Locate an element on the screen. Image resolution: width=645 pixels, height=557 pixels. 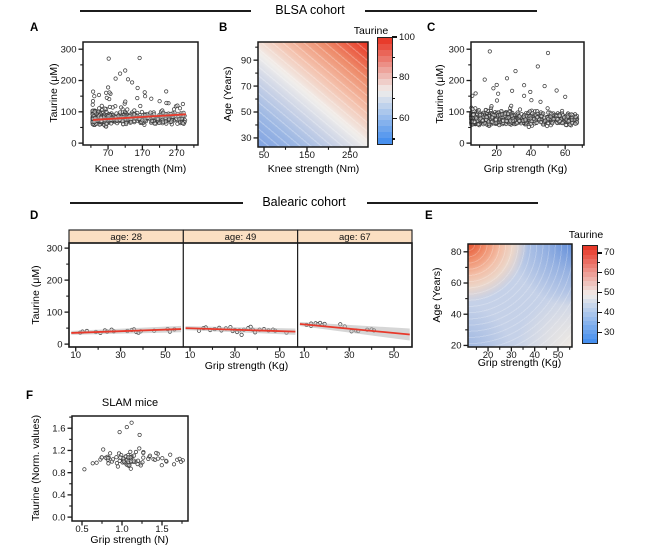
balearic-header-line-left is located at coordinates (156, 203).